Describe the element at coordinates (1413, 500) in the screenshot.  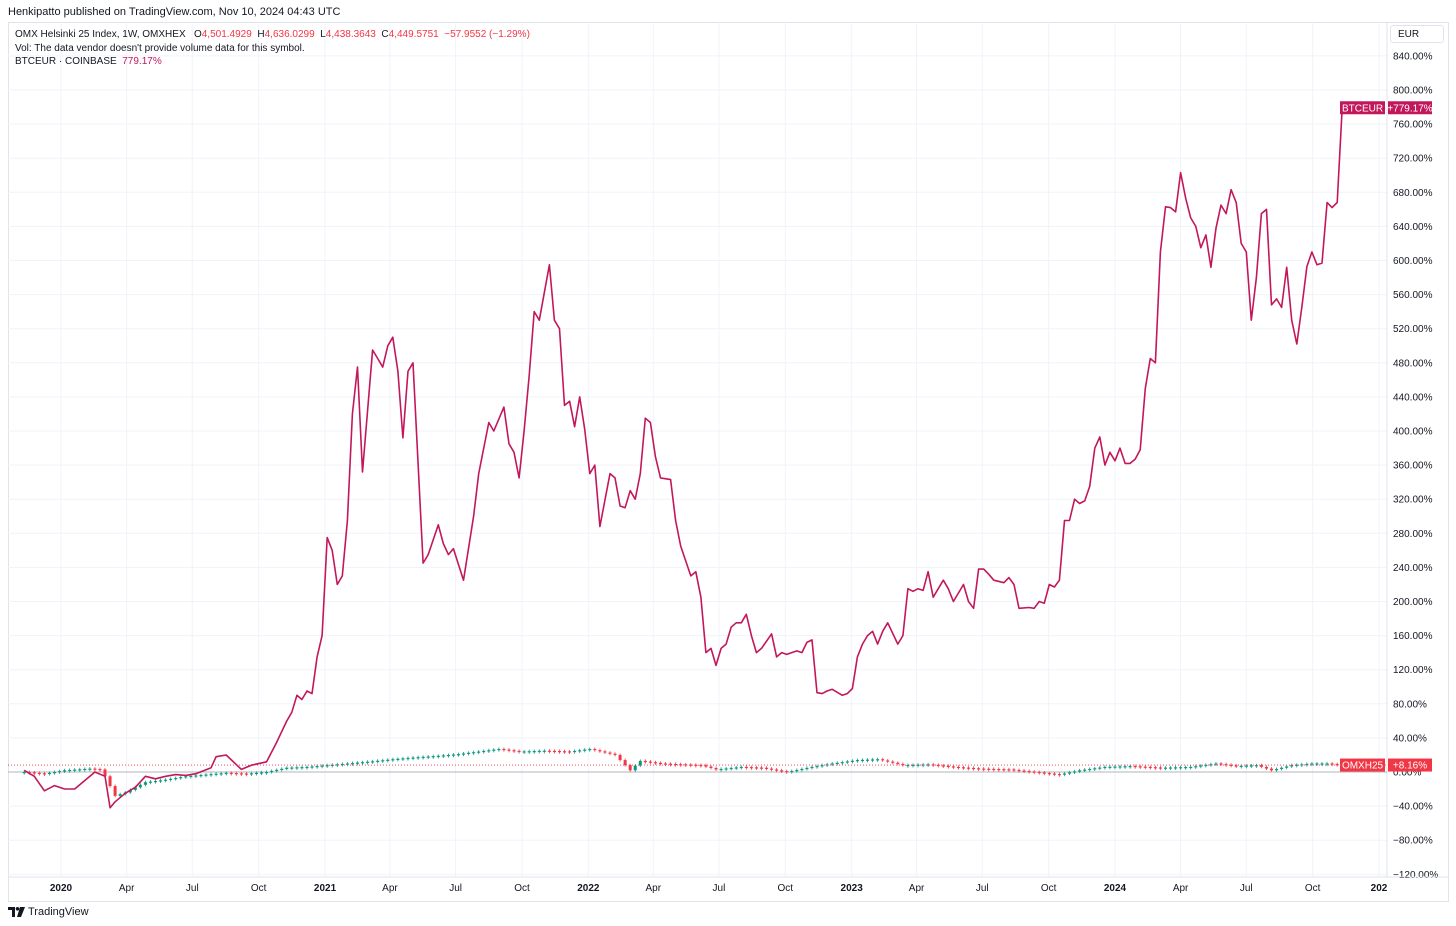
I see `y-tick-label: 320.00%` at that location.